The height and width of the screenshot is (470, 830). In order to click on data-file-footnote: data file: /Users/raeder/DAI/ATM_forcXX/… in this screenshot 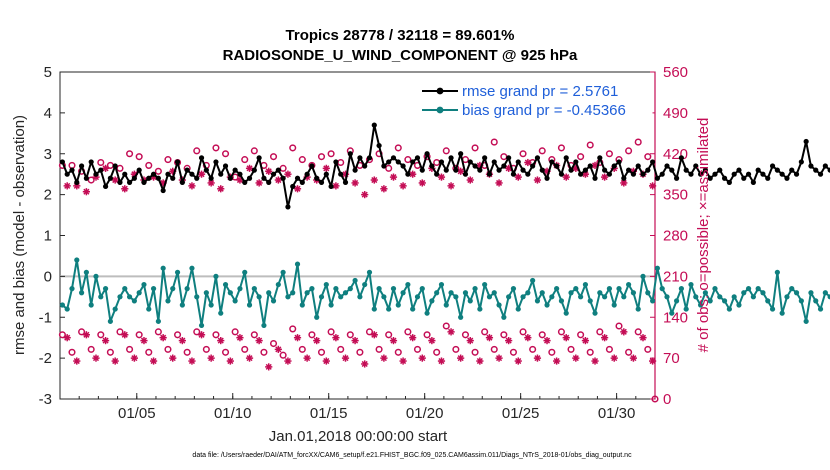, I will do `click(412, 455)`.